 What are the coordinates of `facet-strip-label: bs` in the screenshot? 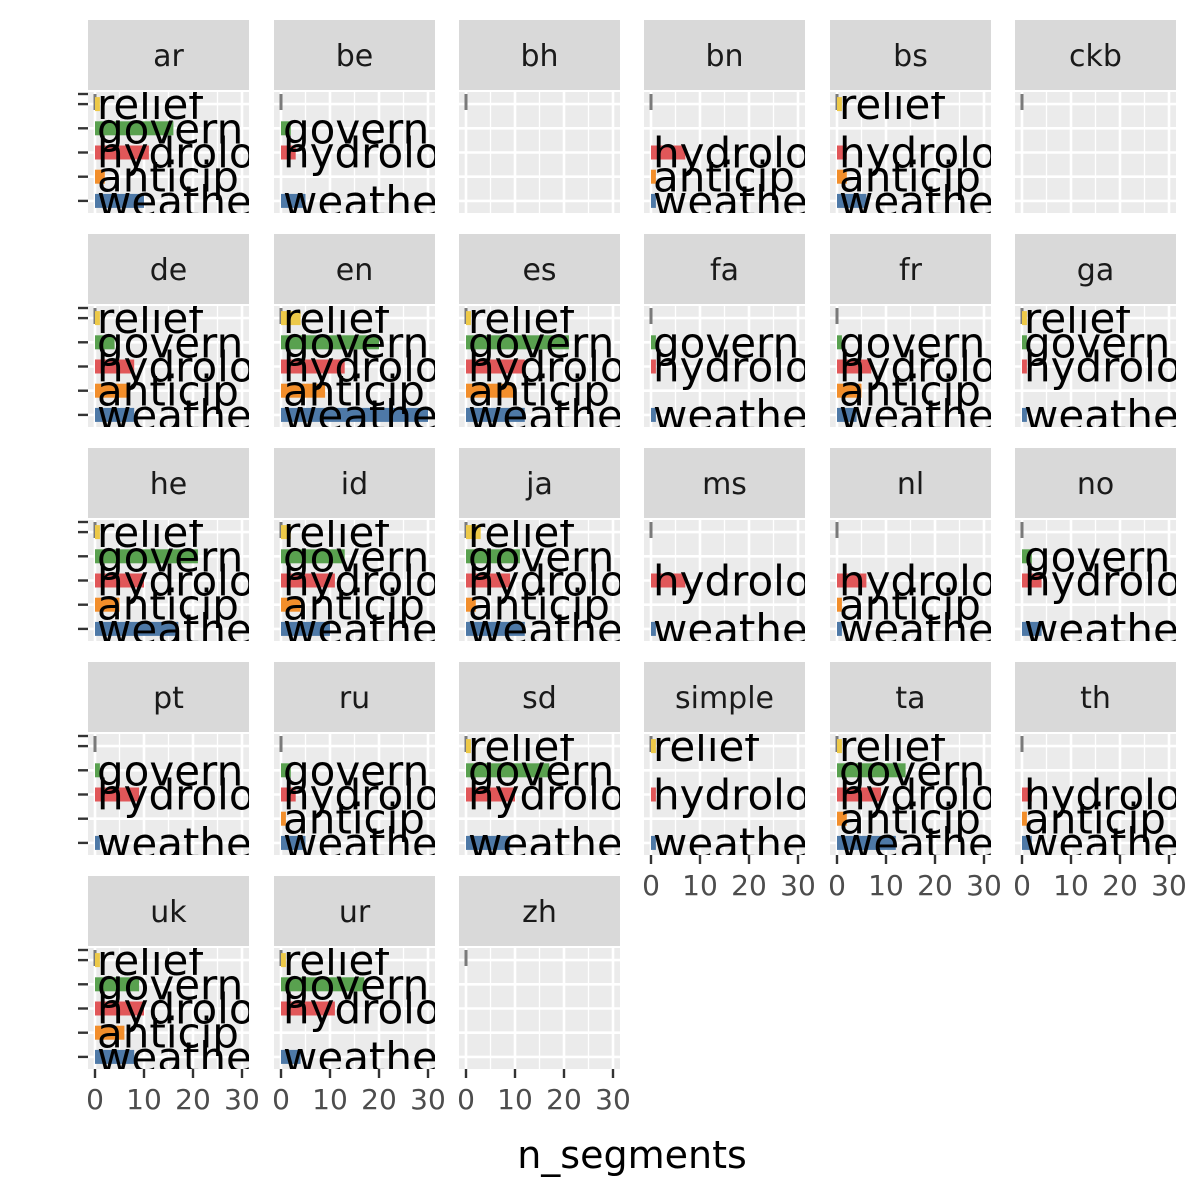 It's located at (910, 56).